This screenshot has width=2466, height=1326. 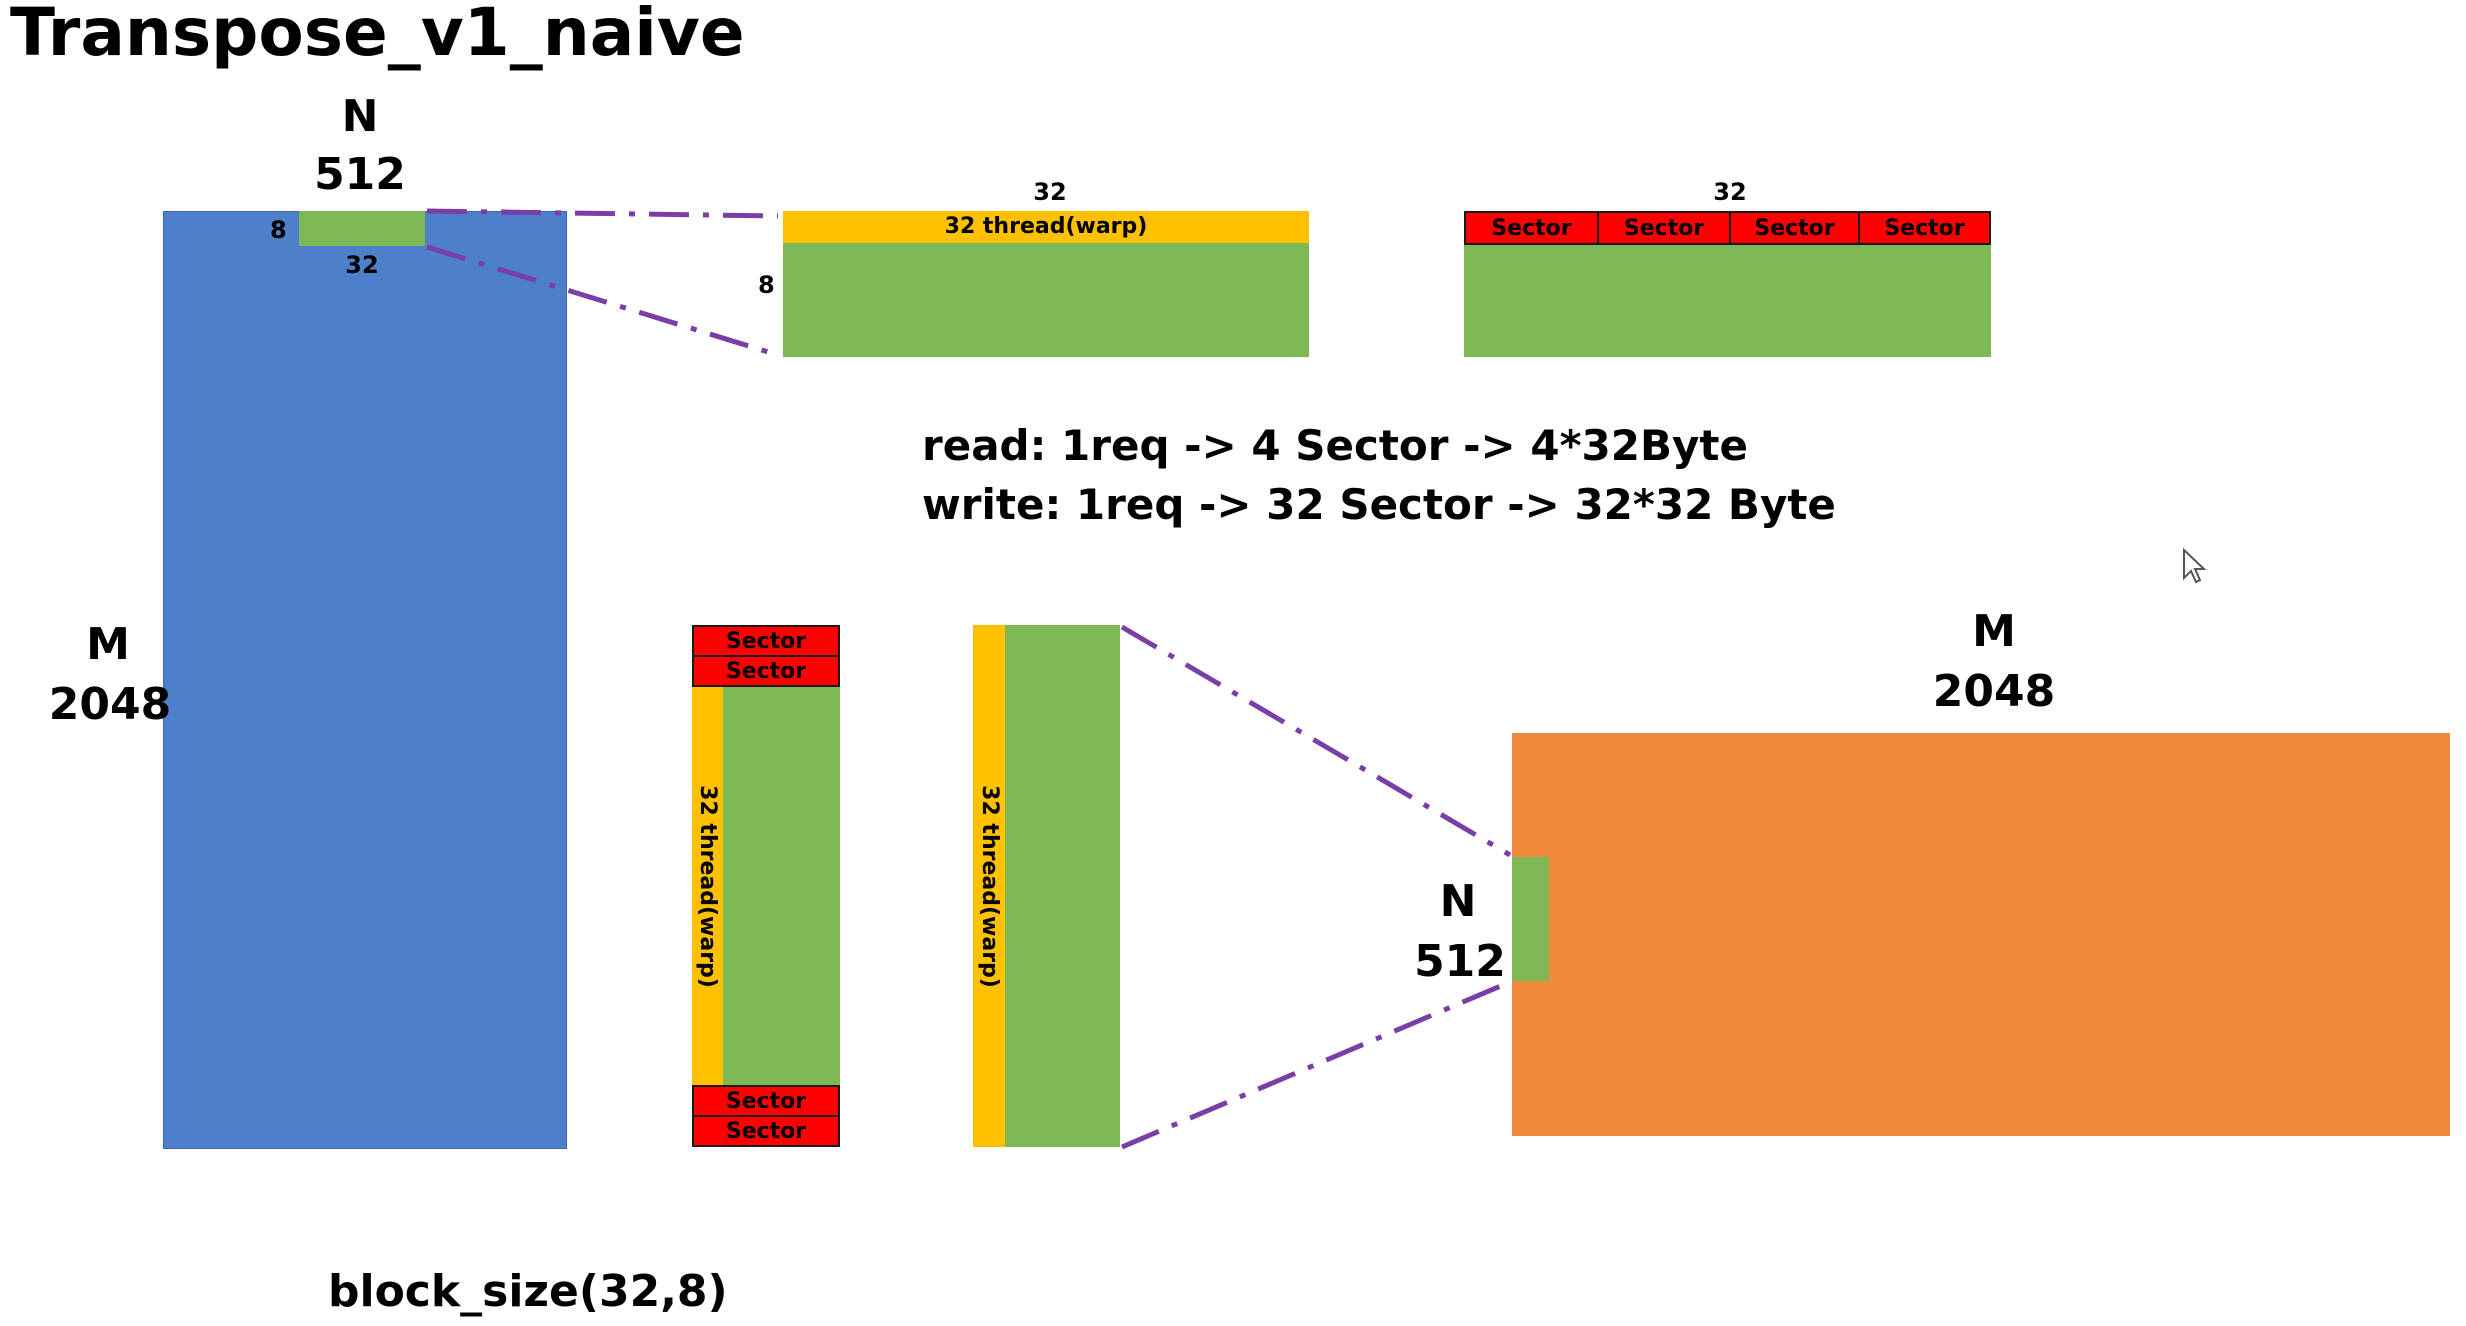 I want to click on read-tile-warp-bar: 32 thread(warp), so click(x=1046, y=227).